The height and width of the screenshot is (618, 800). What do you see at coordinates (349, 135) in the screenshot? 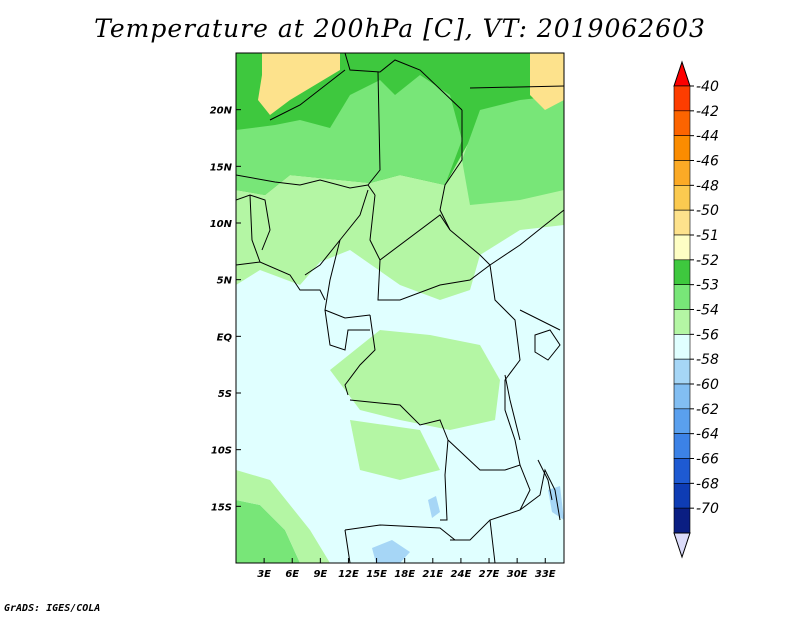
I see `band-minus-53-north` at bounding box center [349, 135].